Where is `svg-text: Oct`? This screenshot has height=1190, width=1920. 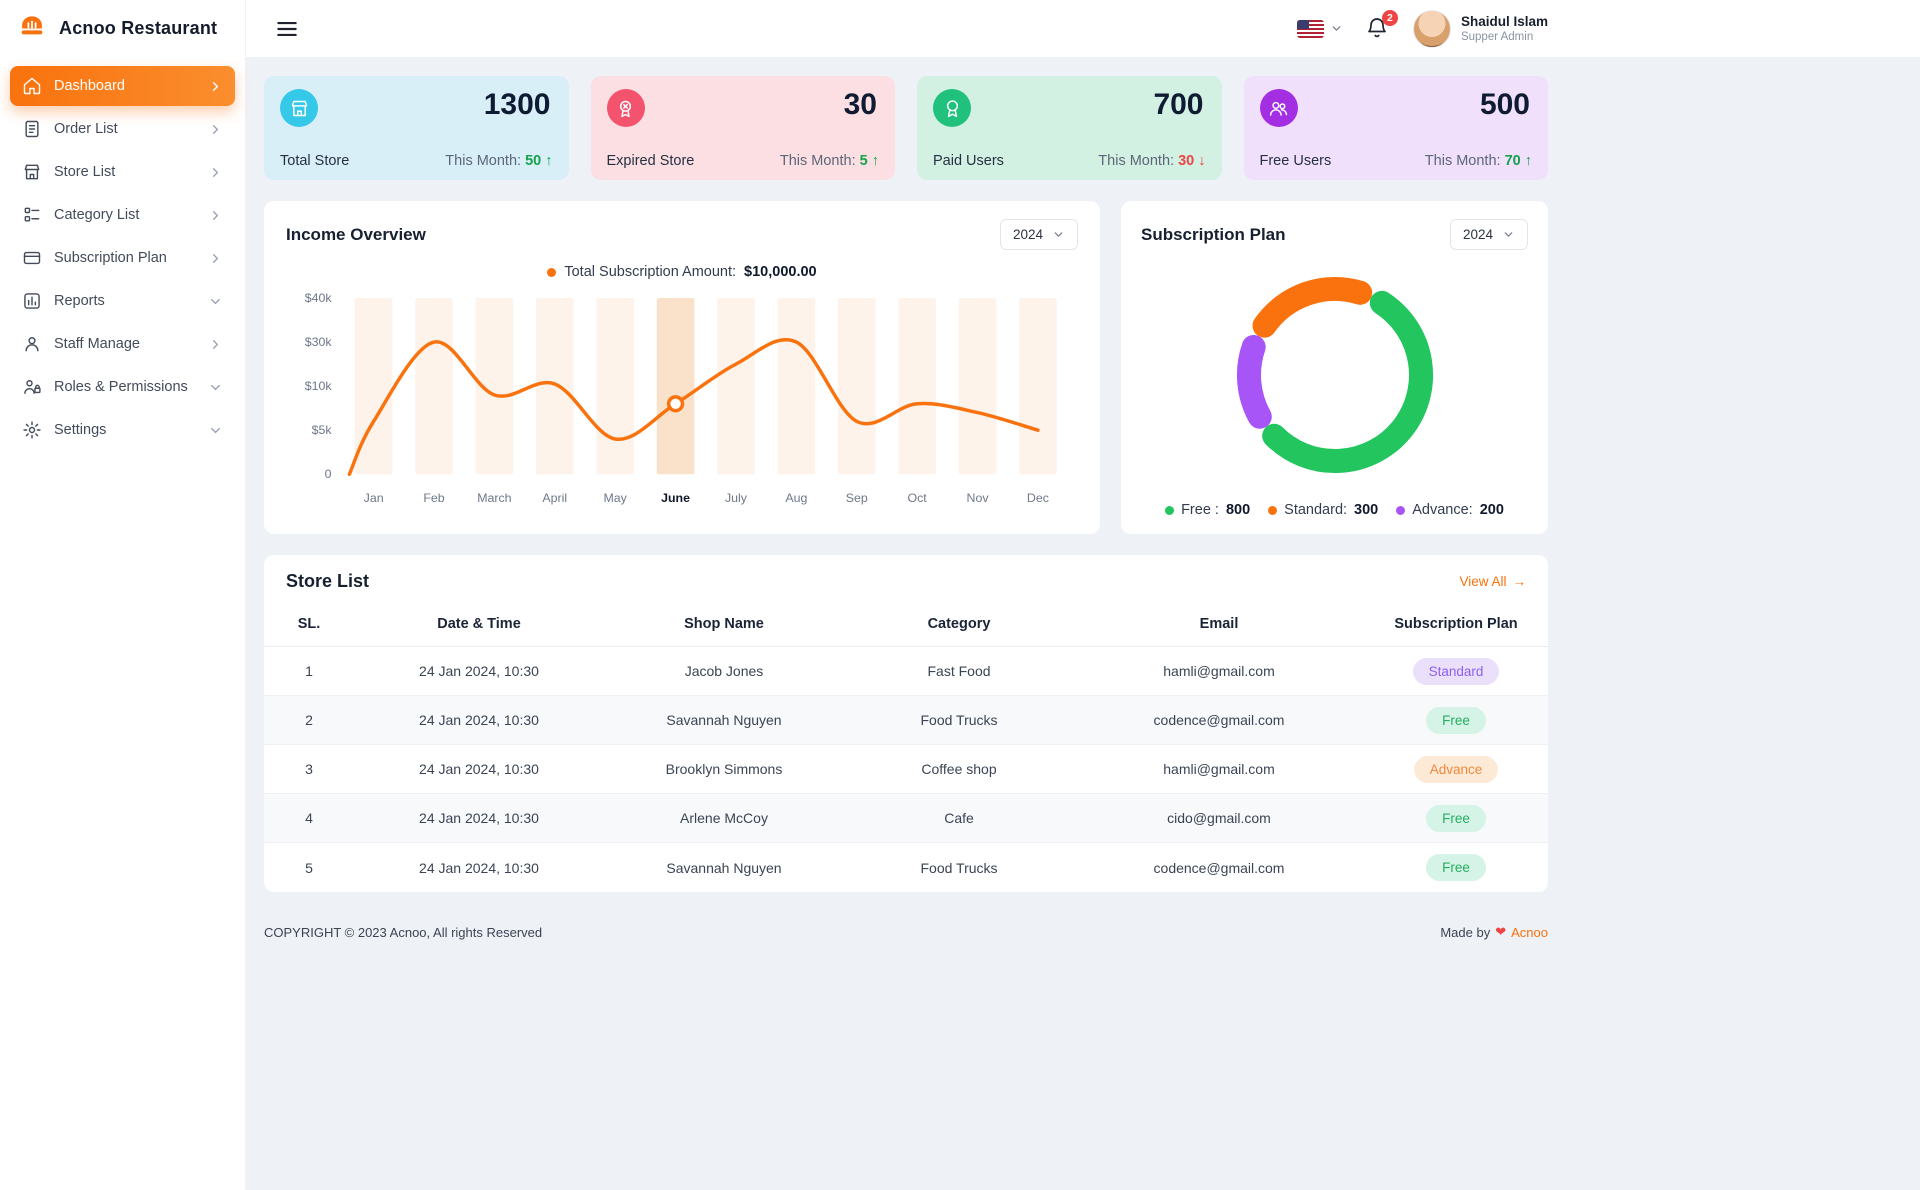 svg-text: Oct is located at coordinates (918, 498).